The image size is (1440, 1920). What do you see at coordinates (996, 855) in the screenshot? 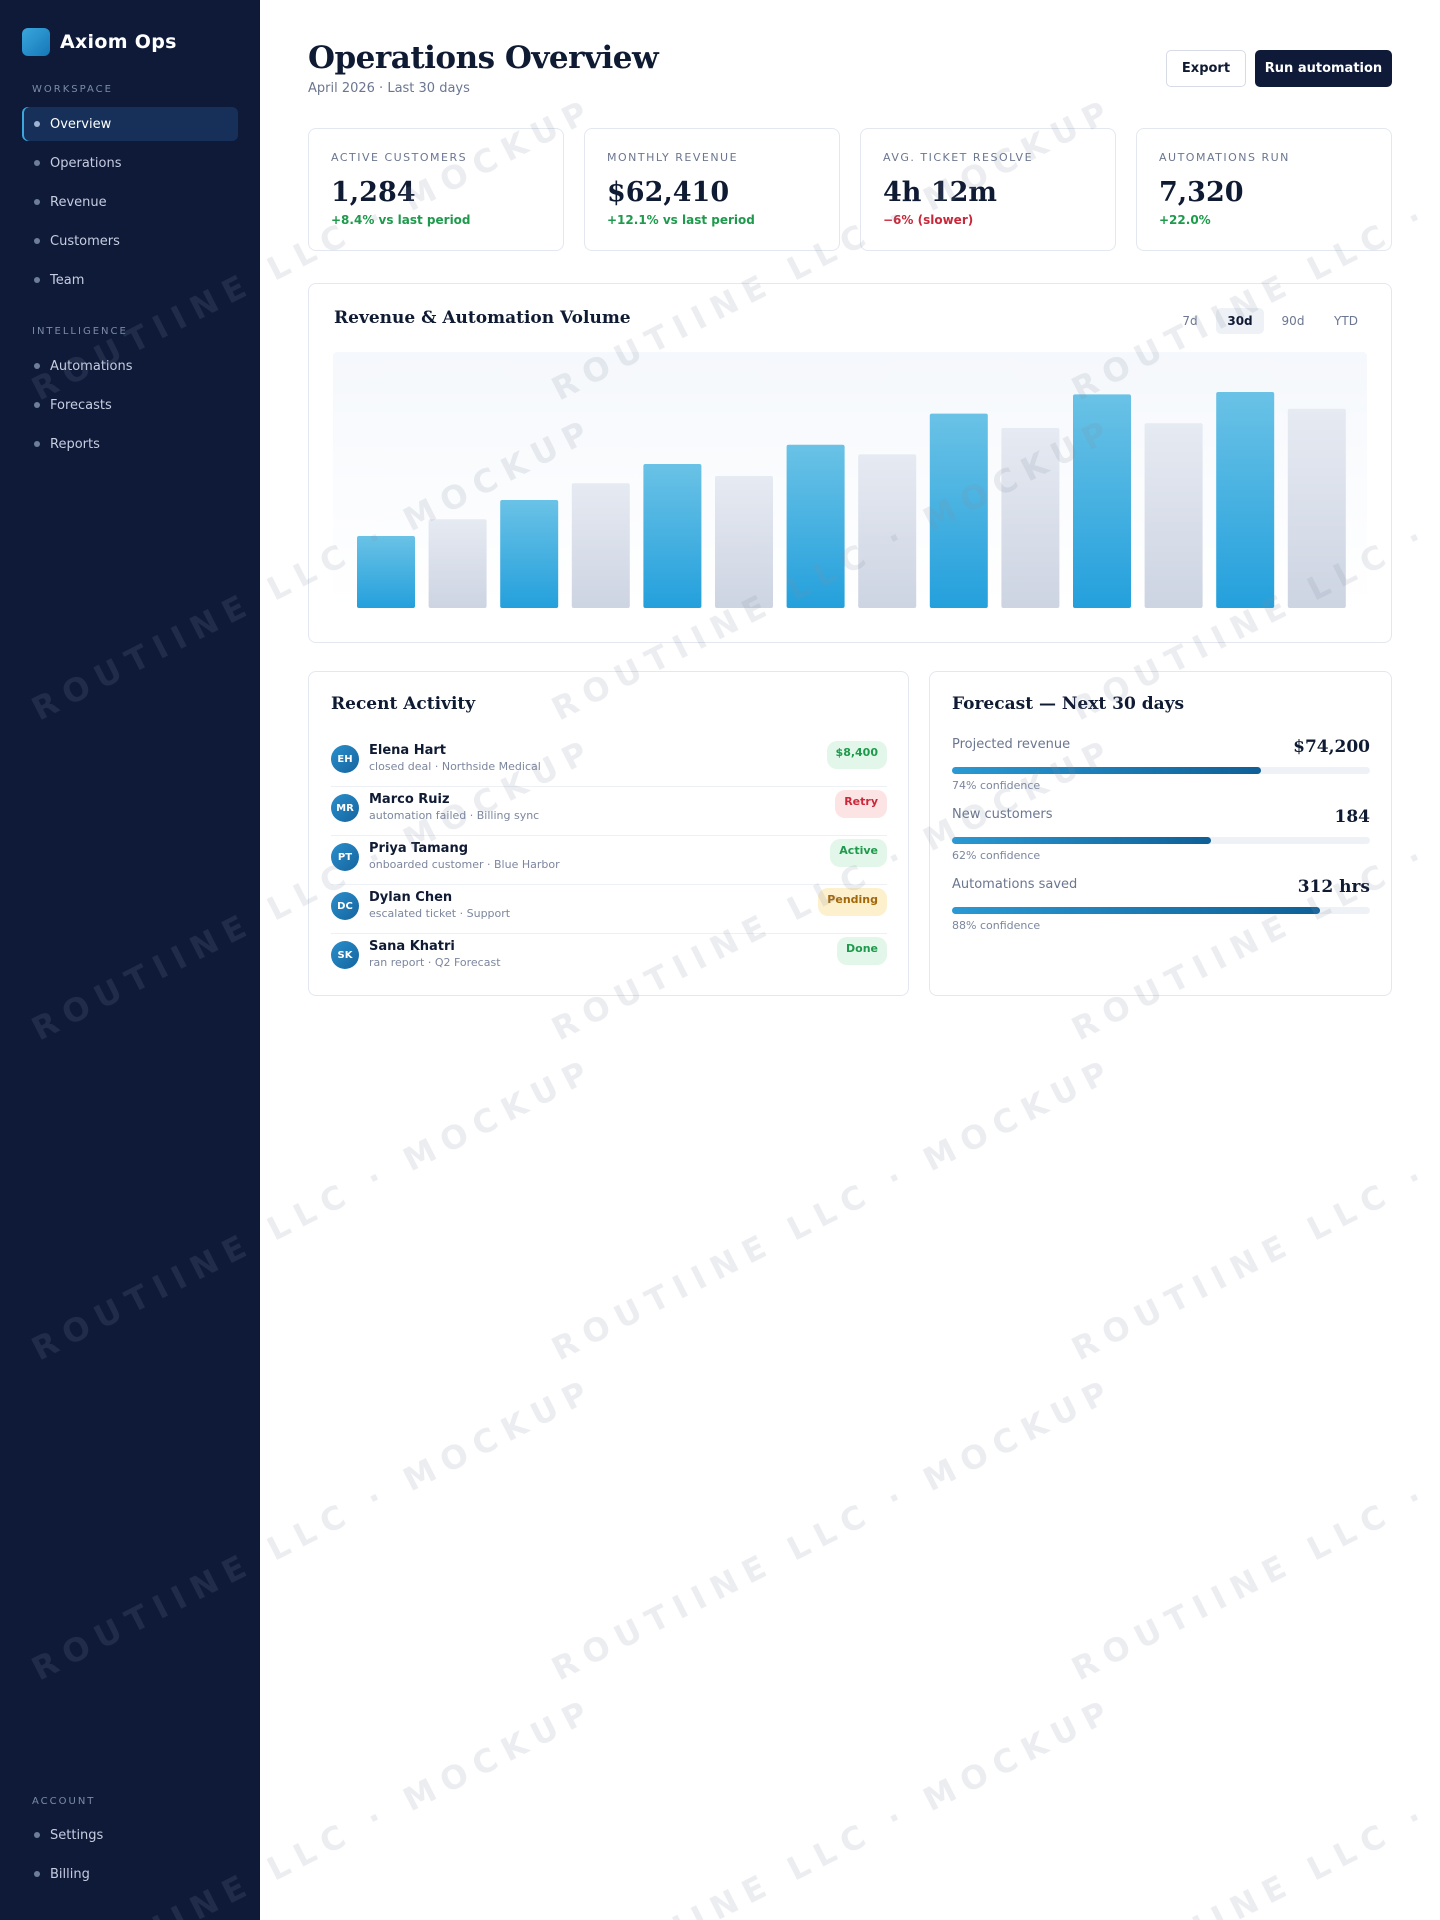
I see `forecast-confidence: 62% confidence` at bounding box center [996, 855].